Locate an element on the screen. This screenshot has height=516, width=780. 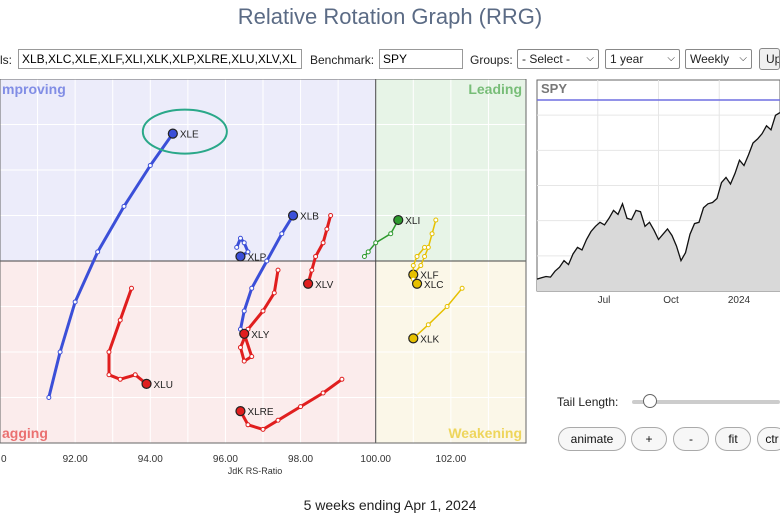
page-title: Relative Rotation Graph (RRG) is located at coordinates (390, 16).